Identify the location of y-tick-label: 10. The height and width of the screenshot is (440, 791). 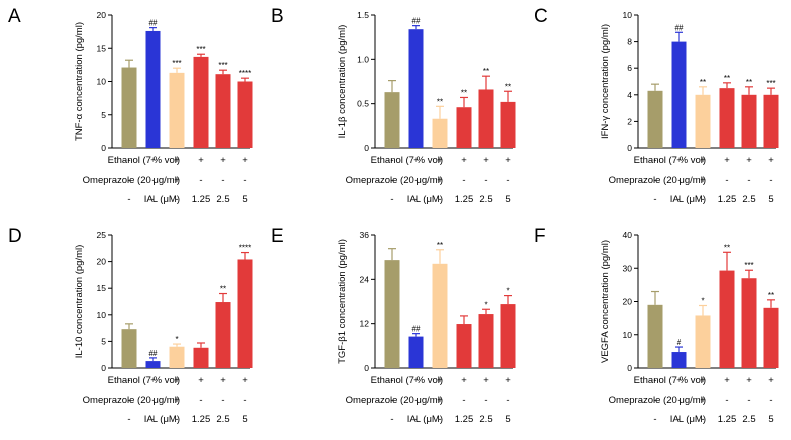
(102, 82).